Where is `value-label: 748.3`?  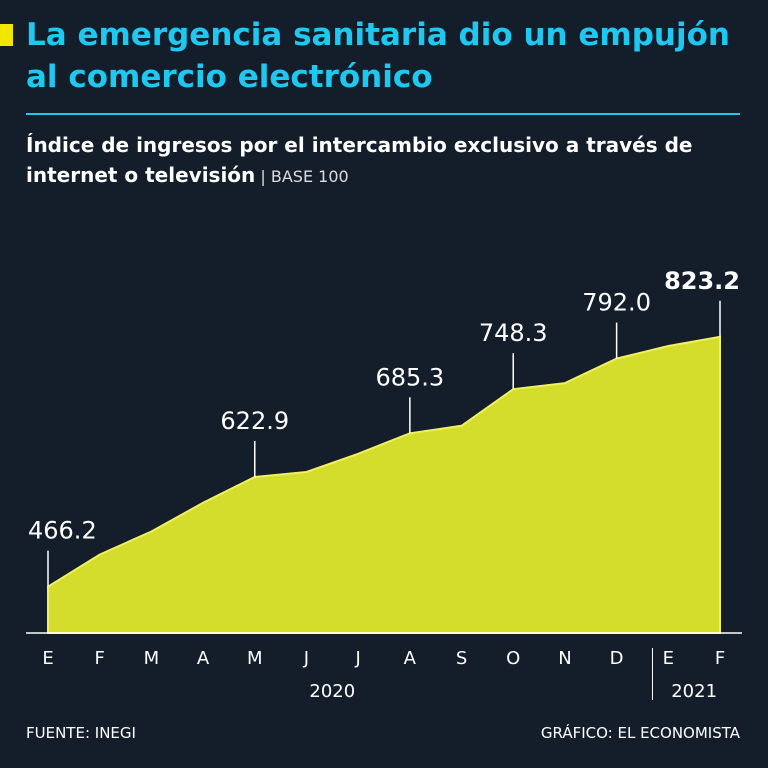 value-label: 748.3 is located at coordinates (513, 333).